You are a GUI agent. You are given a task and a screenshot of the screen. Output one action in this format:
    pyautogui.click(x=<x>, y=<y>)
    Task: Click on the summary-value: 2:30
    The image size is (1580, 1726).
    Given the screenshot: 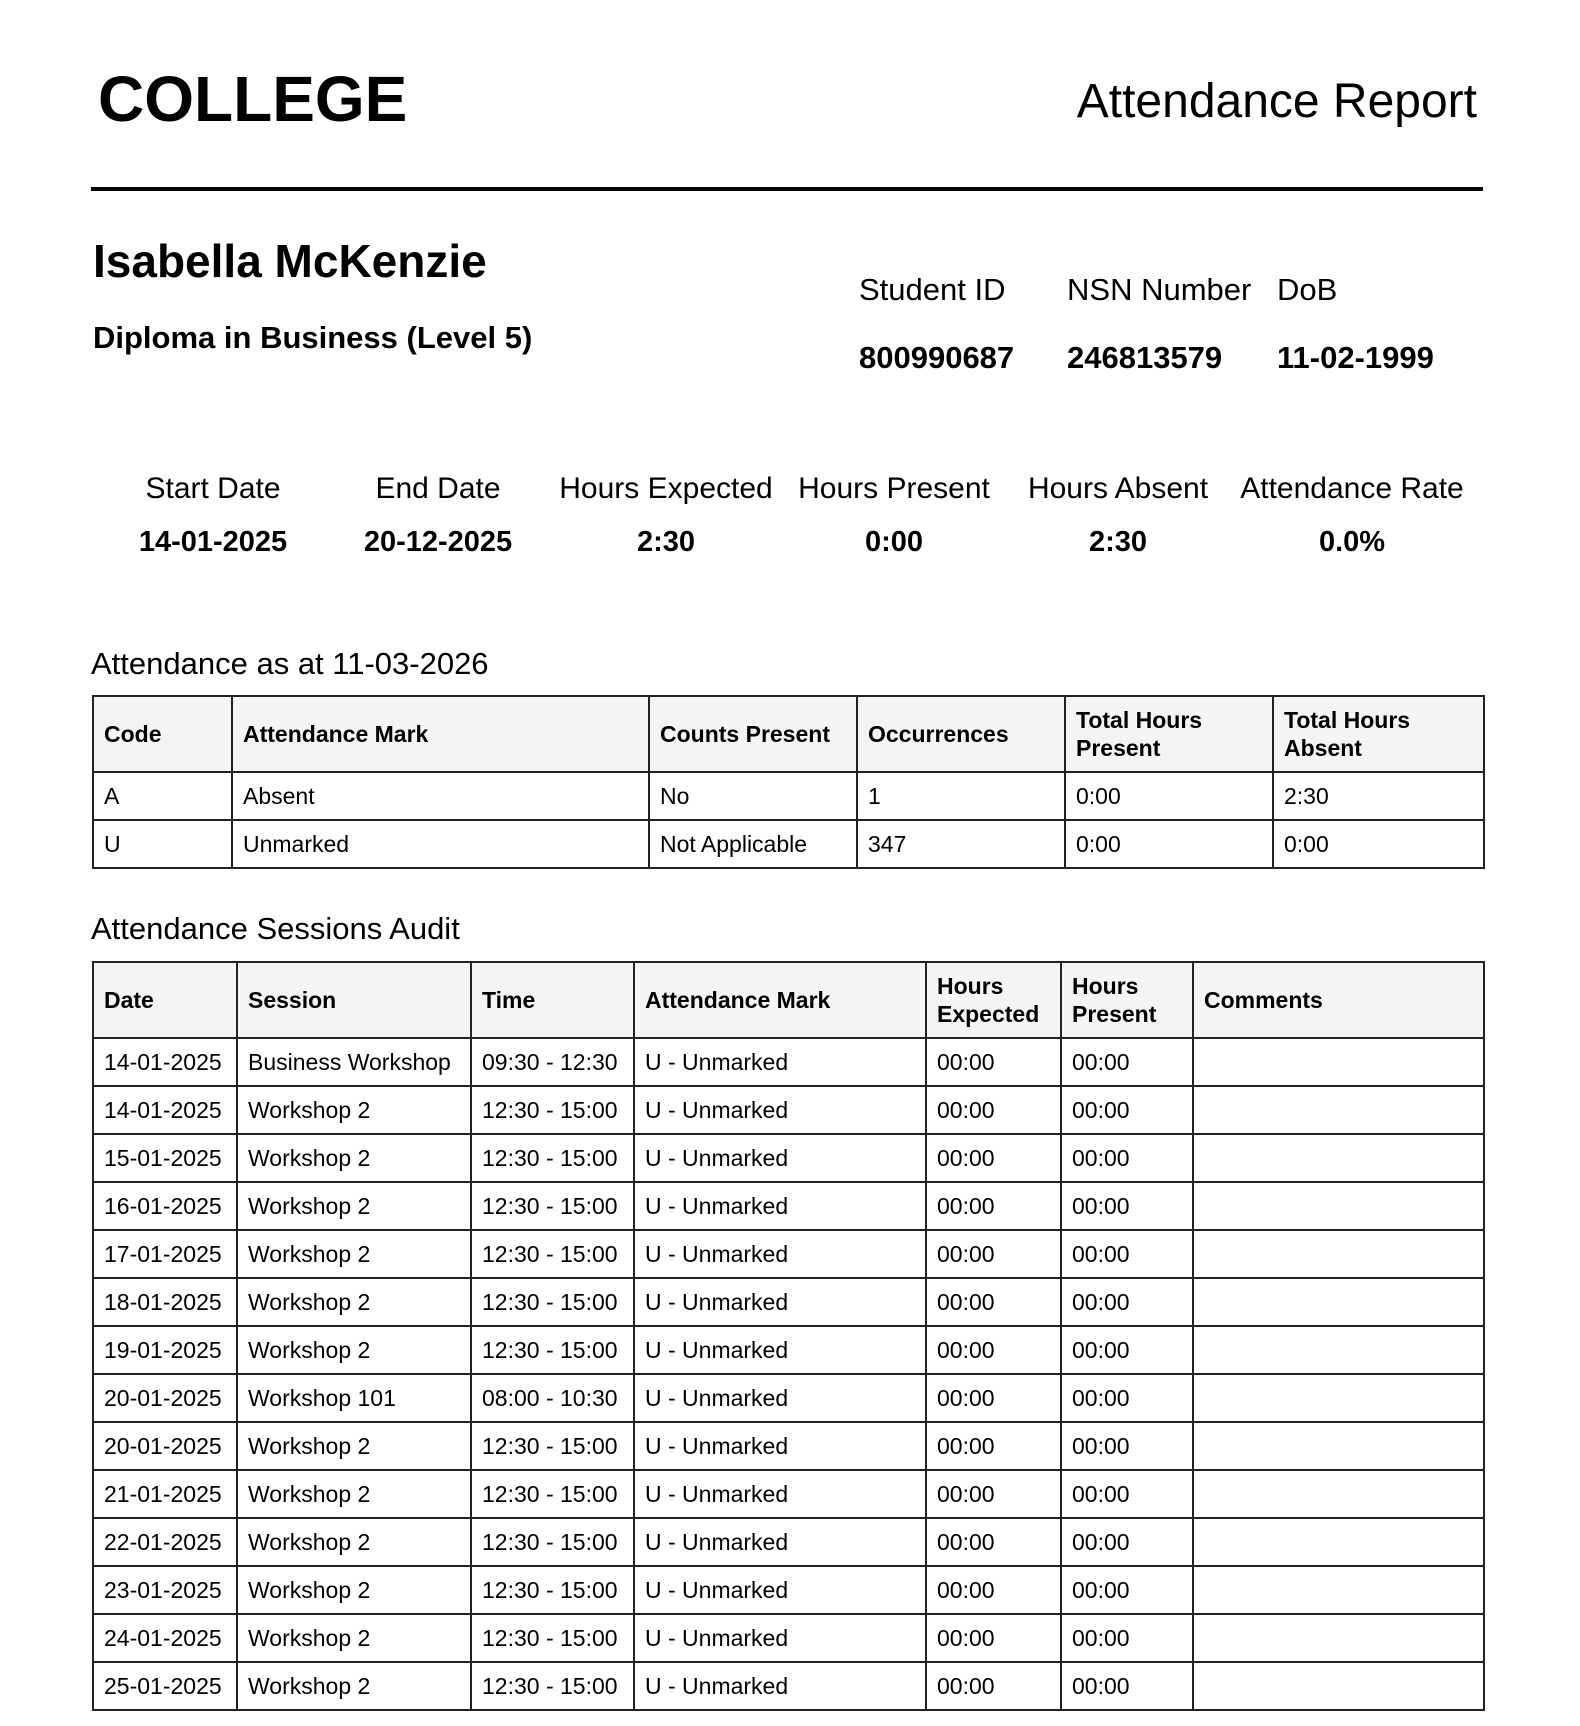 What is the action you would take?
    pyautogui.click(x=666, y=542)
    